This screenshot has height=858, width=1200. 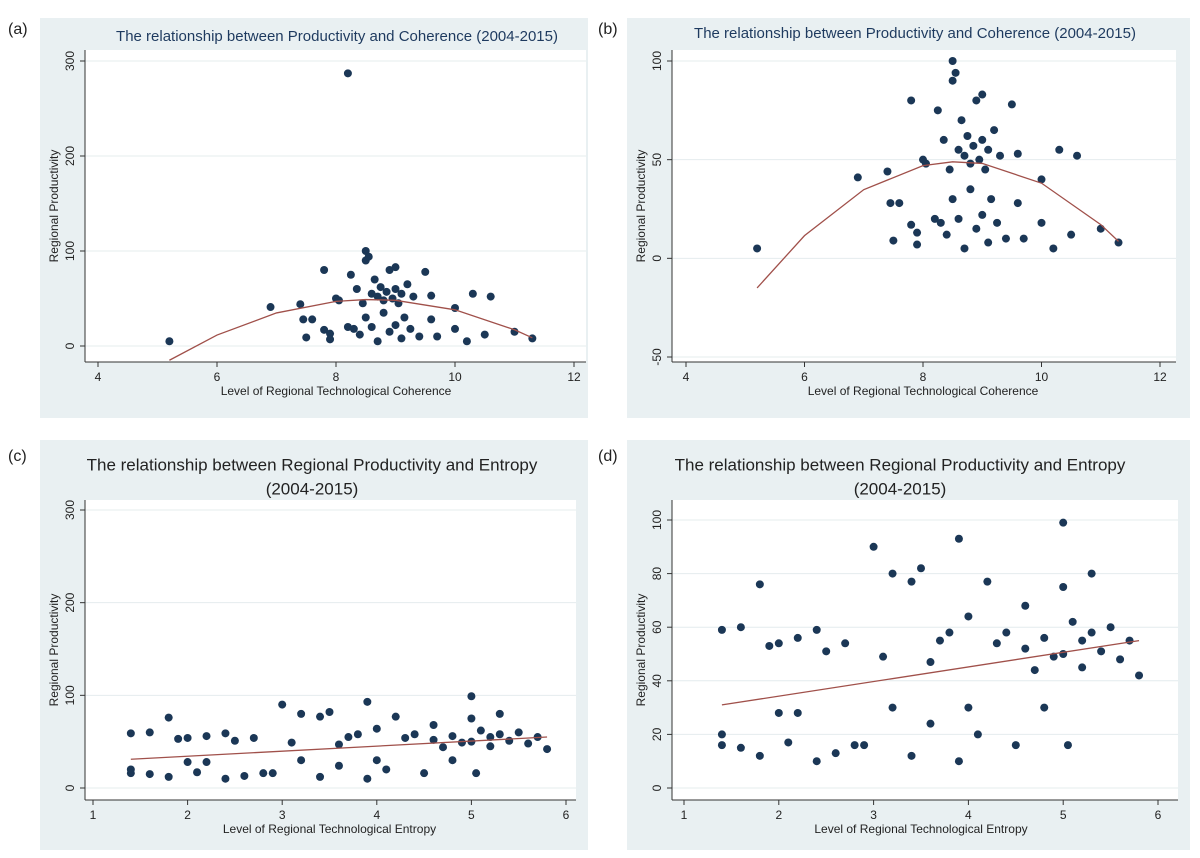 I want to click on x-tick-label: 10, so click(x=455, y=377).